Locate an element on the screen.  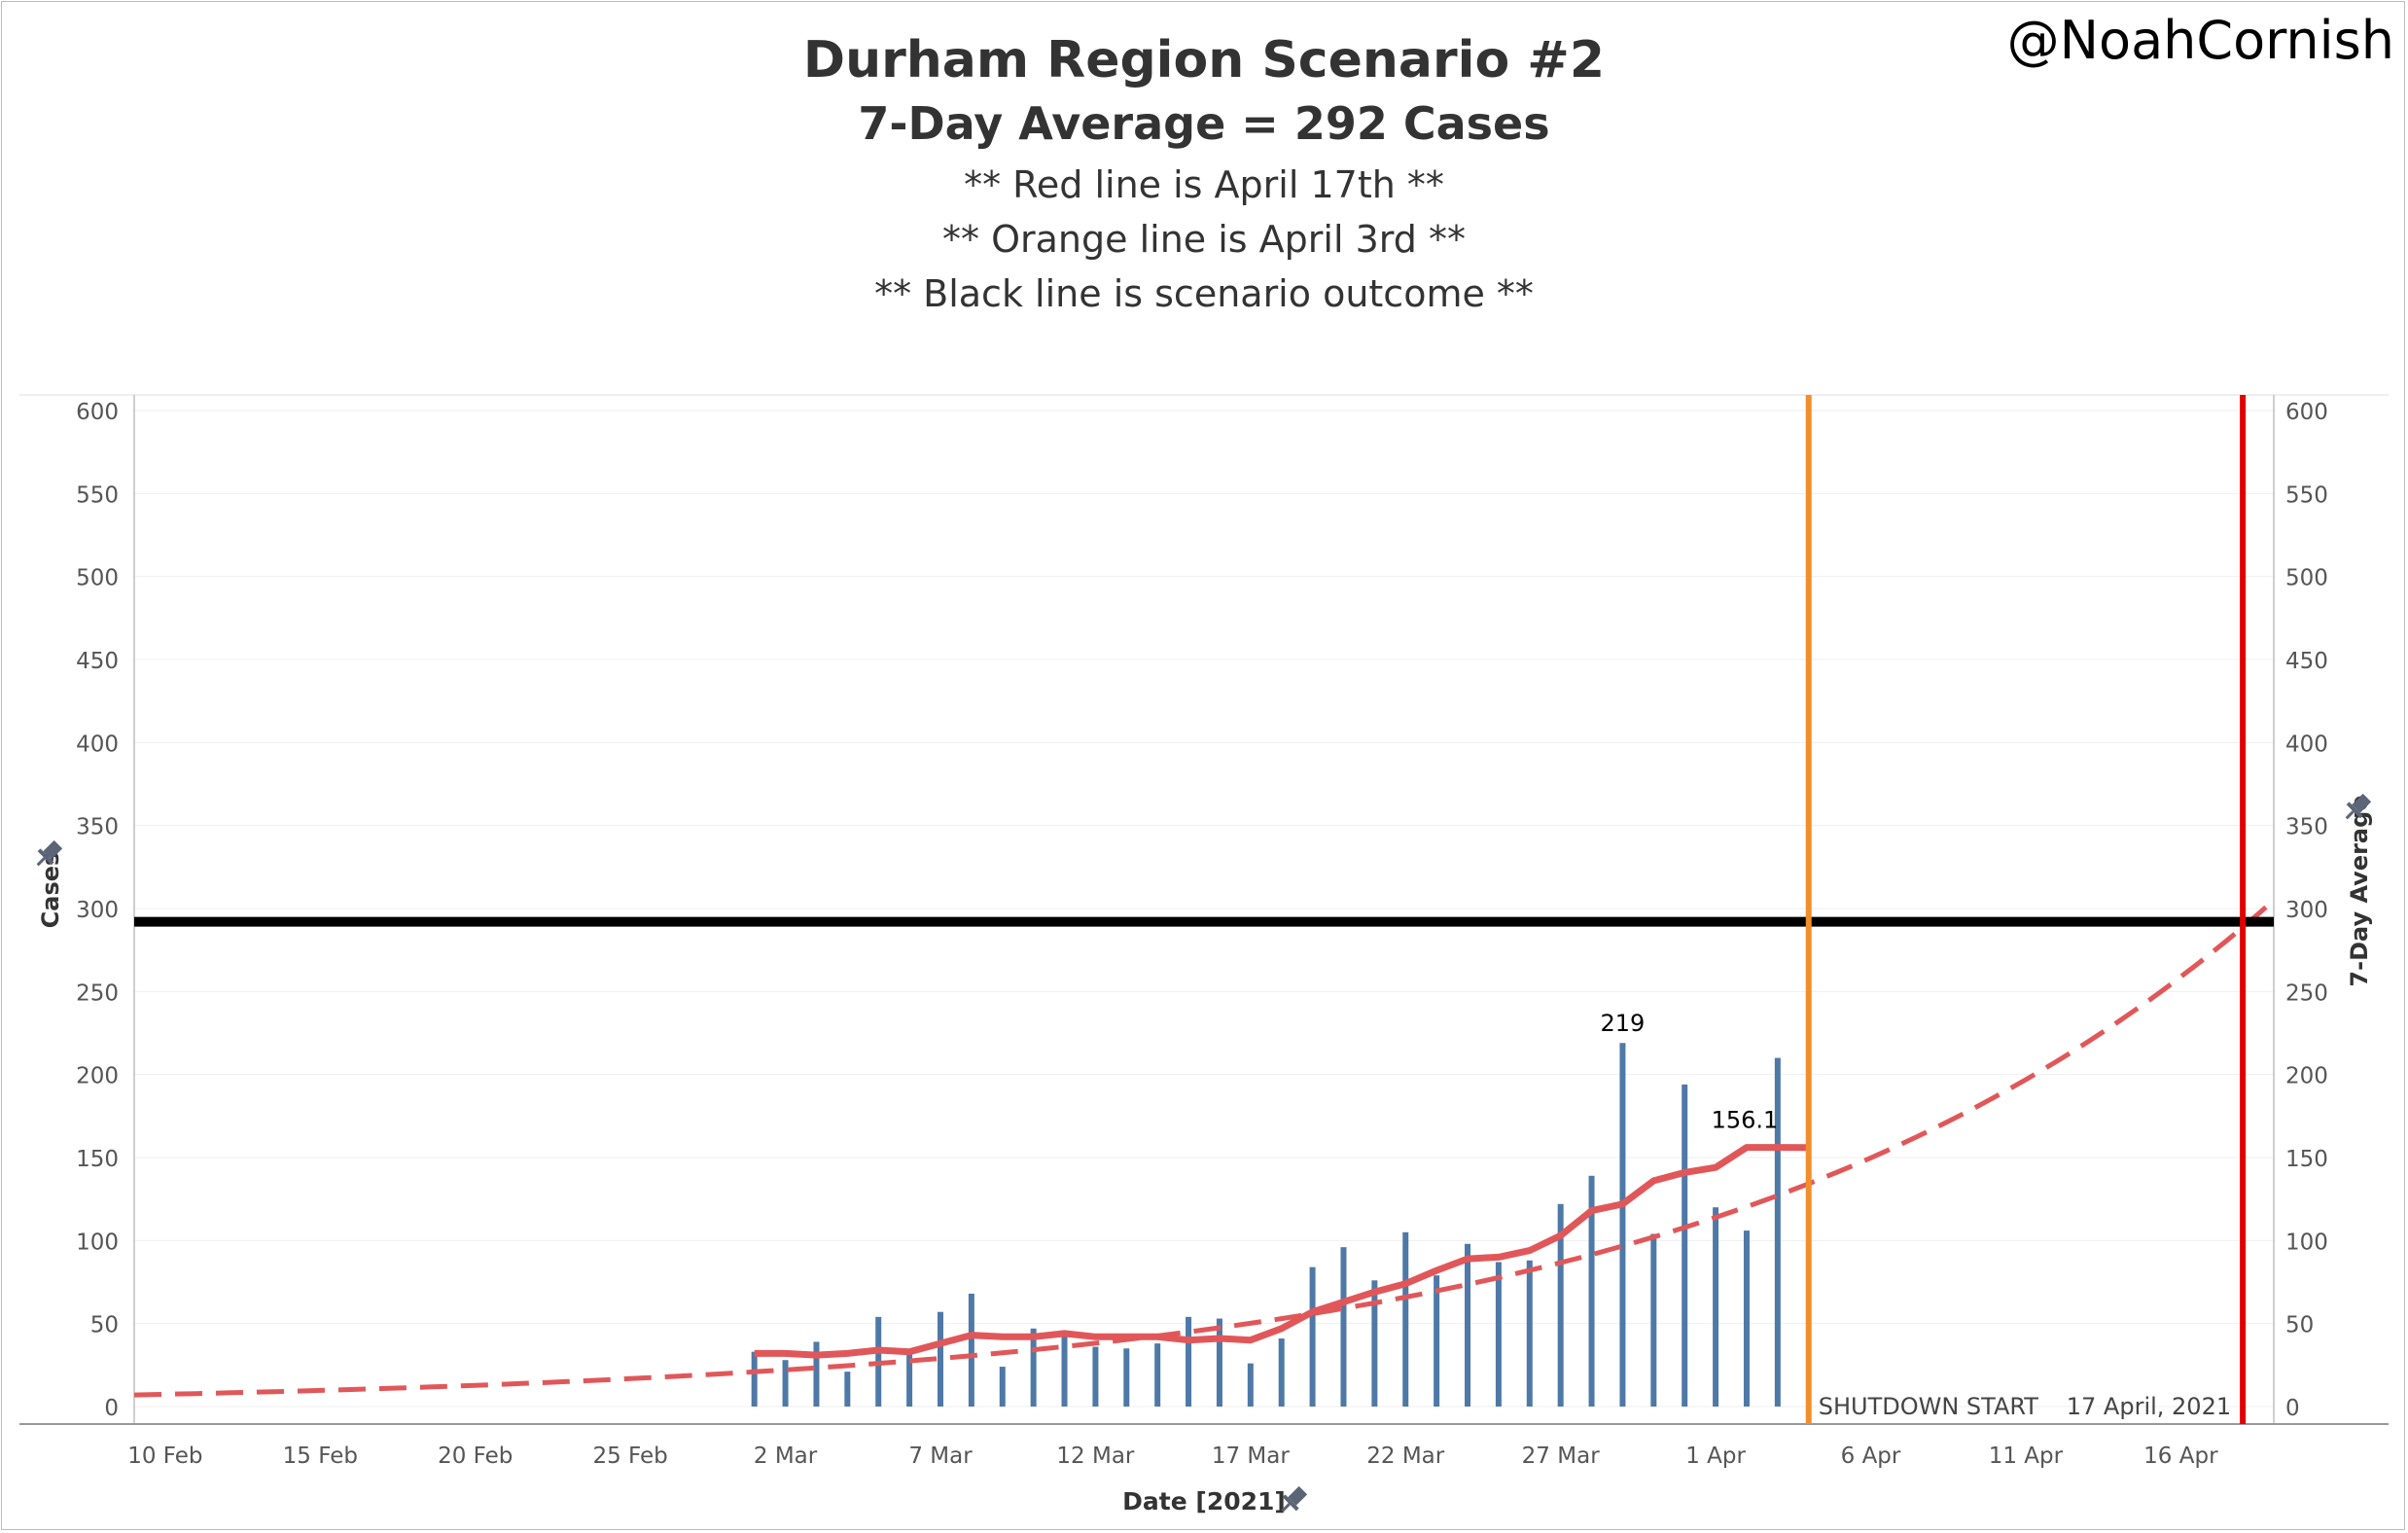
y-tick-label-left: 250 is located at coordinates (97, 993).